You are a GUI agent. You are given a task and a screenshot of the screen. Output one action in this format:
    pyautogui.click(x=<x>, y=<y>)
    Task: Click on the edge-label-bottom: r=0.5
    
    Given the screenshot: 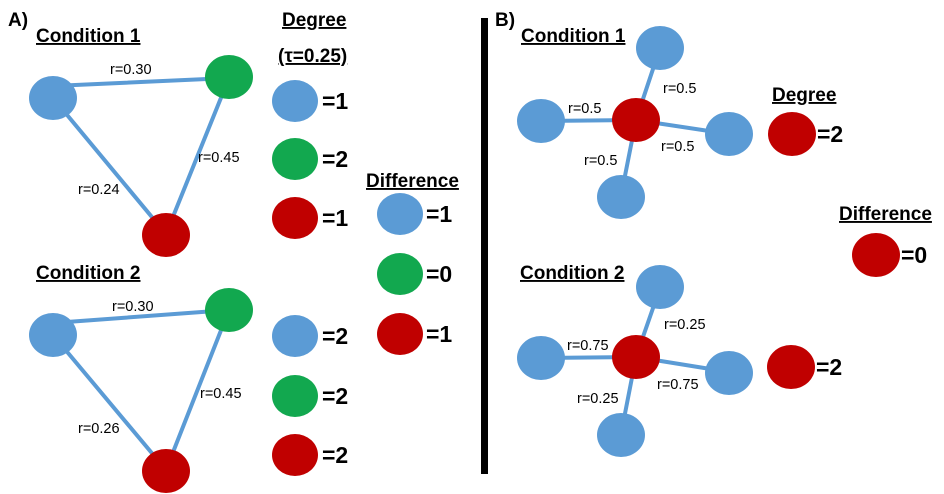 What is the action you would take?
    pyautogui.click(x=600, y=161)
    